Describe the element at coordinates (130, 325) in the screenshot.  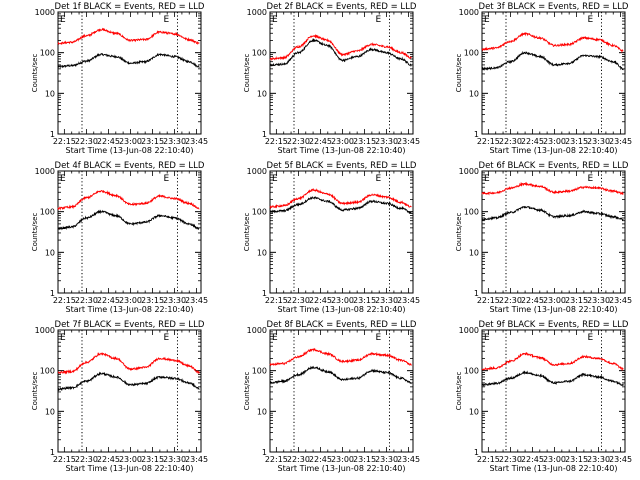
I see `panel-title: Det 7f BLACK = Events, RED = LLD` at that location.